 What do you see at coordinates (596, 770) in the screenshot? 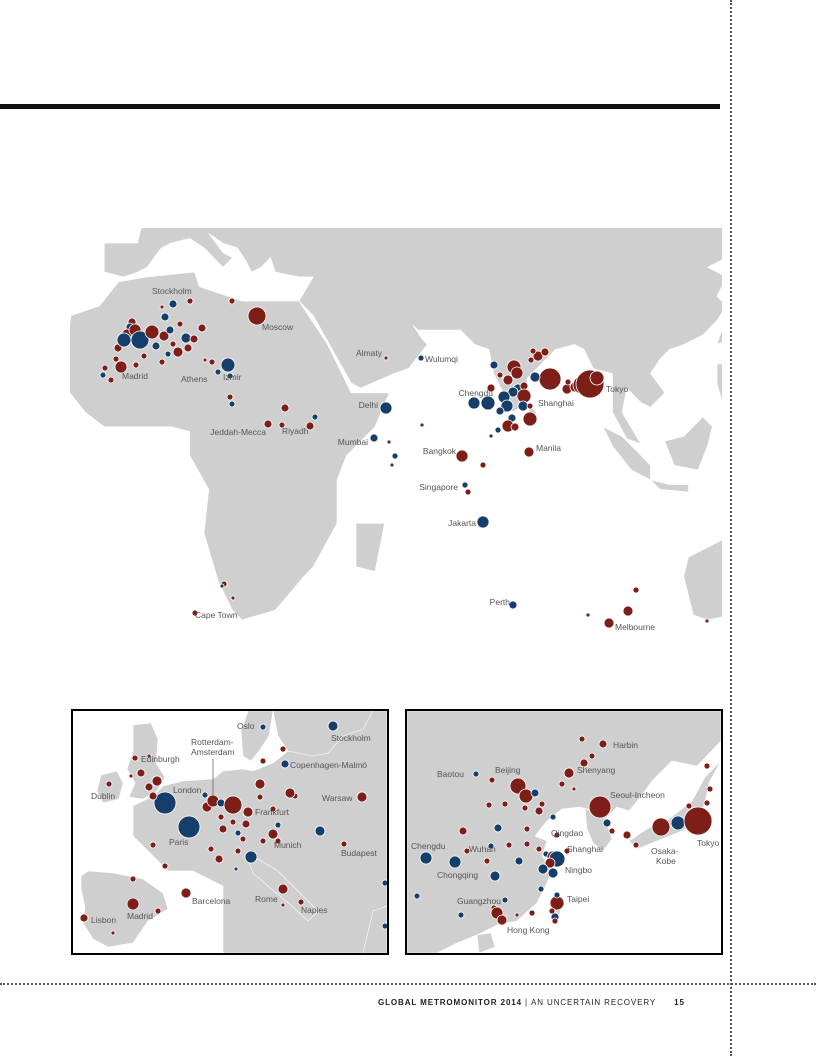
I see `city-label: Shenyang` at bounding box center [596, 770].